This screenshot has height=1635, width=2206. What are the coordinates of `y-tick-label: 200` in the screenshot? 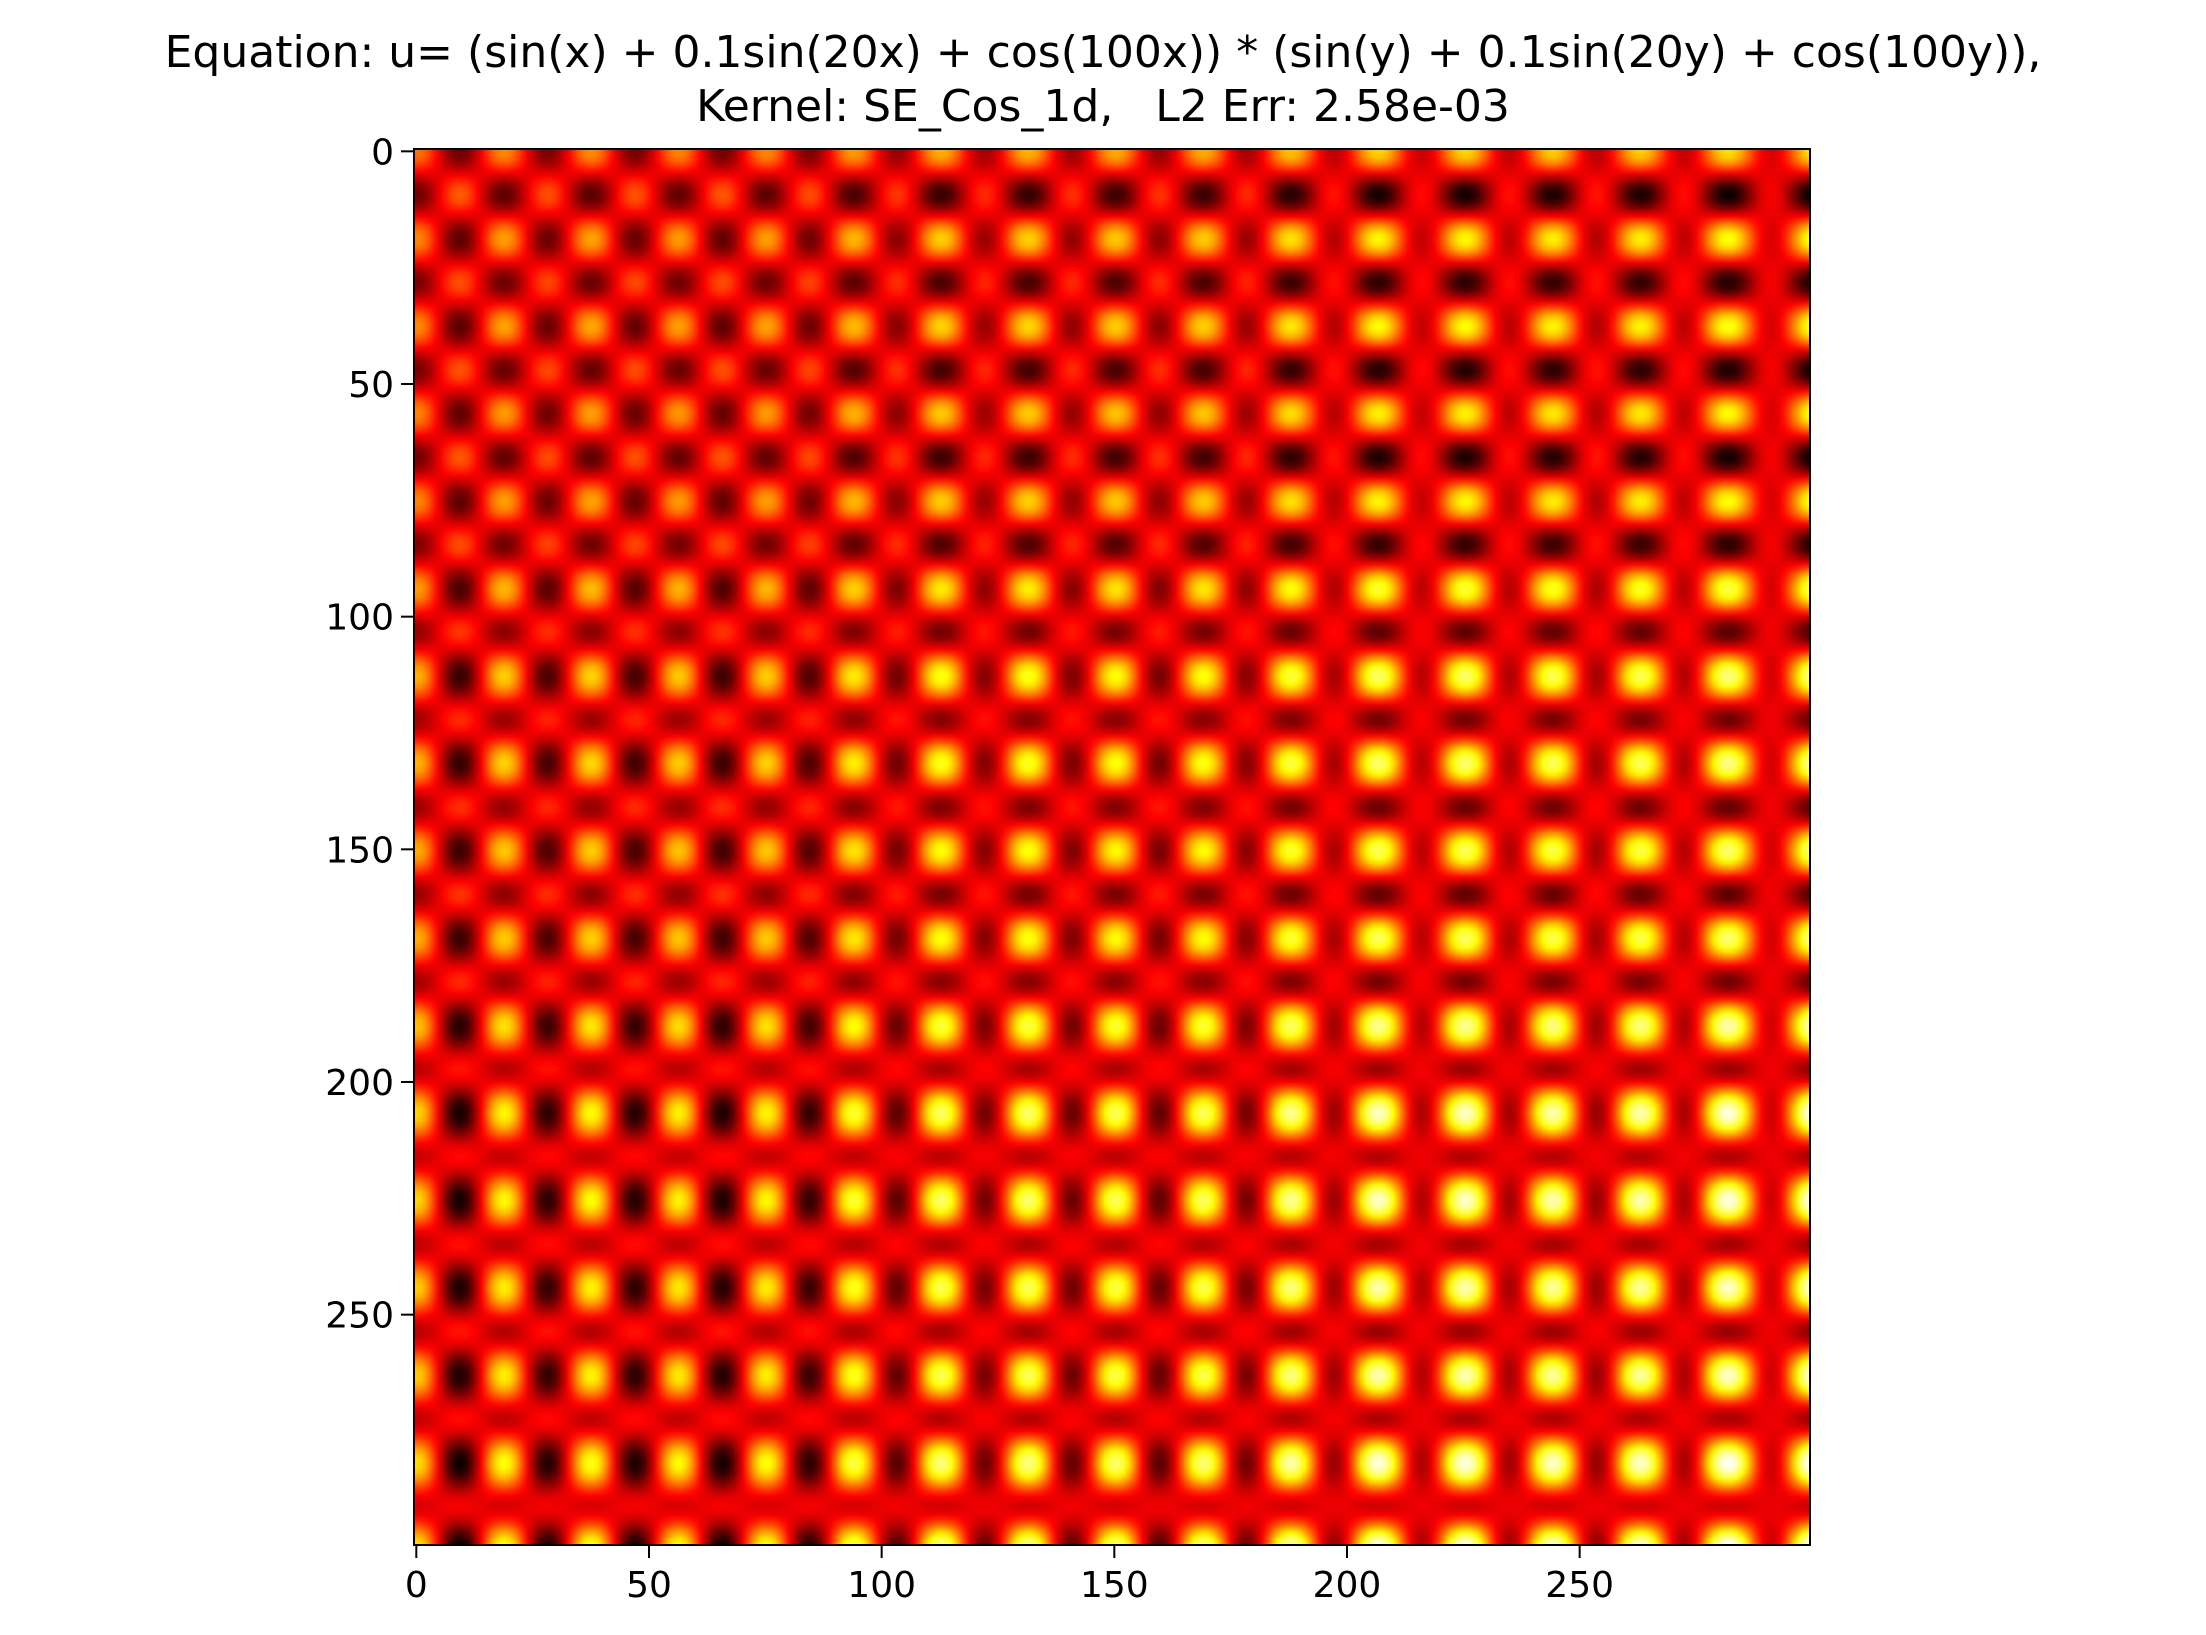 It's located at (359, 1083).